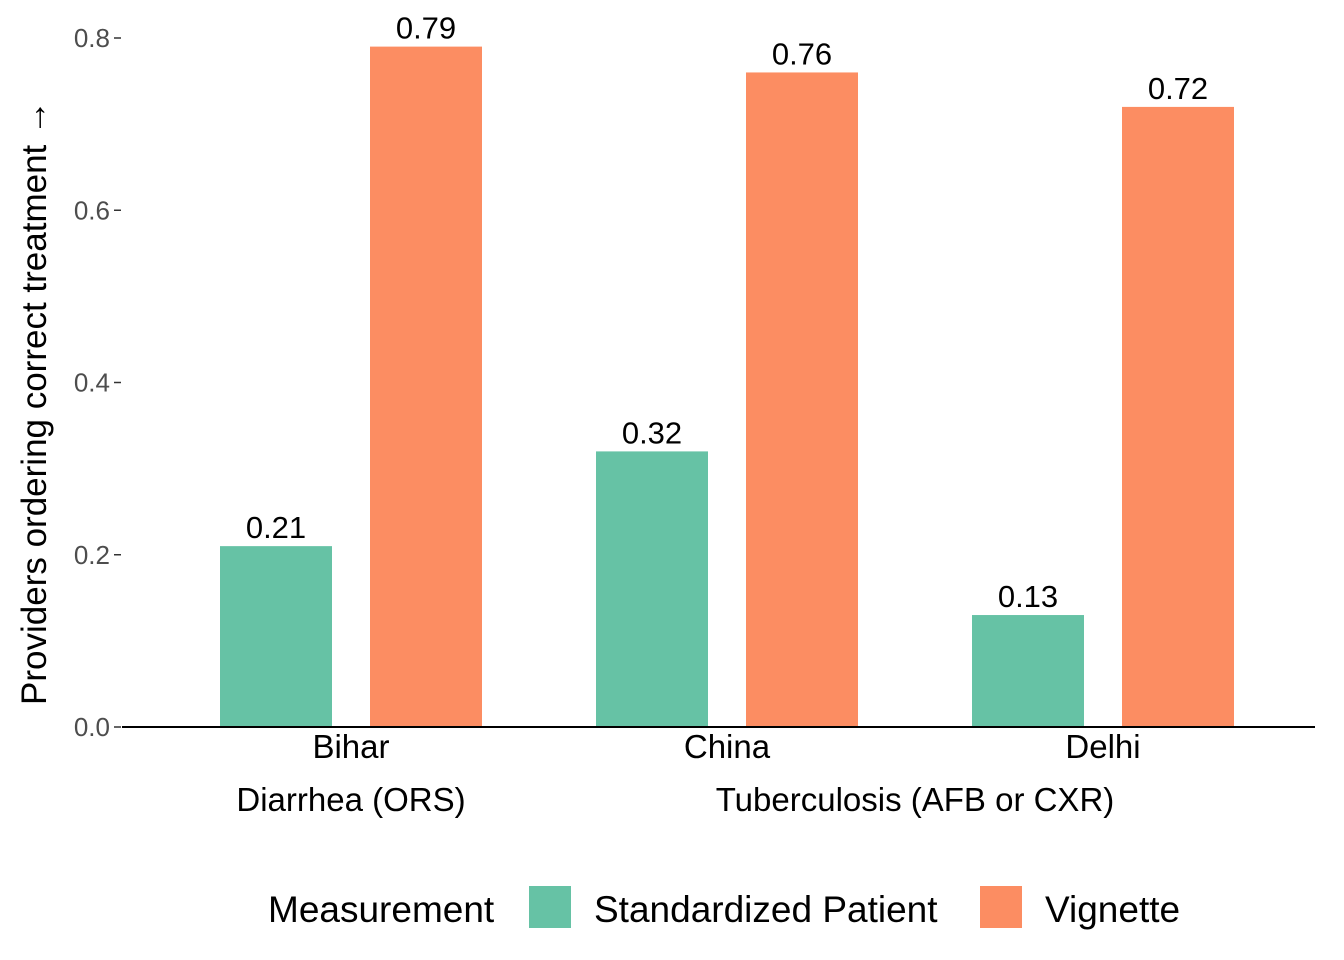 This screenshot has height=960, width=1344. I want to click on y-tick-label: 0.0, so click(92, 727).